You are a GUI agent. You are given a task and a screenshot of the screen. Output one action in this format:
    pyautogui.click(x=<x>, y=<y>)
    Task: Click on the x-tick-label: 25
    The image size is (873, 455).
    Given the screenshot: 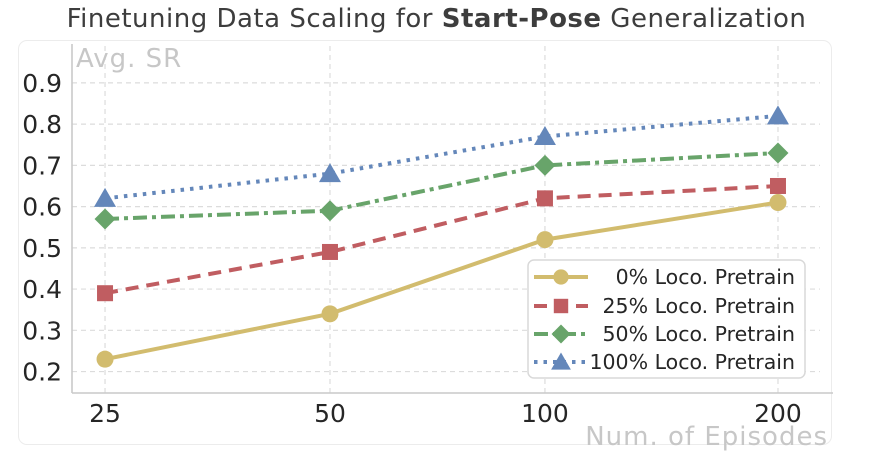 What is the action you would take?
    pyautogui.click(x=105, y=413)
    